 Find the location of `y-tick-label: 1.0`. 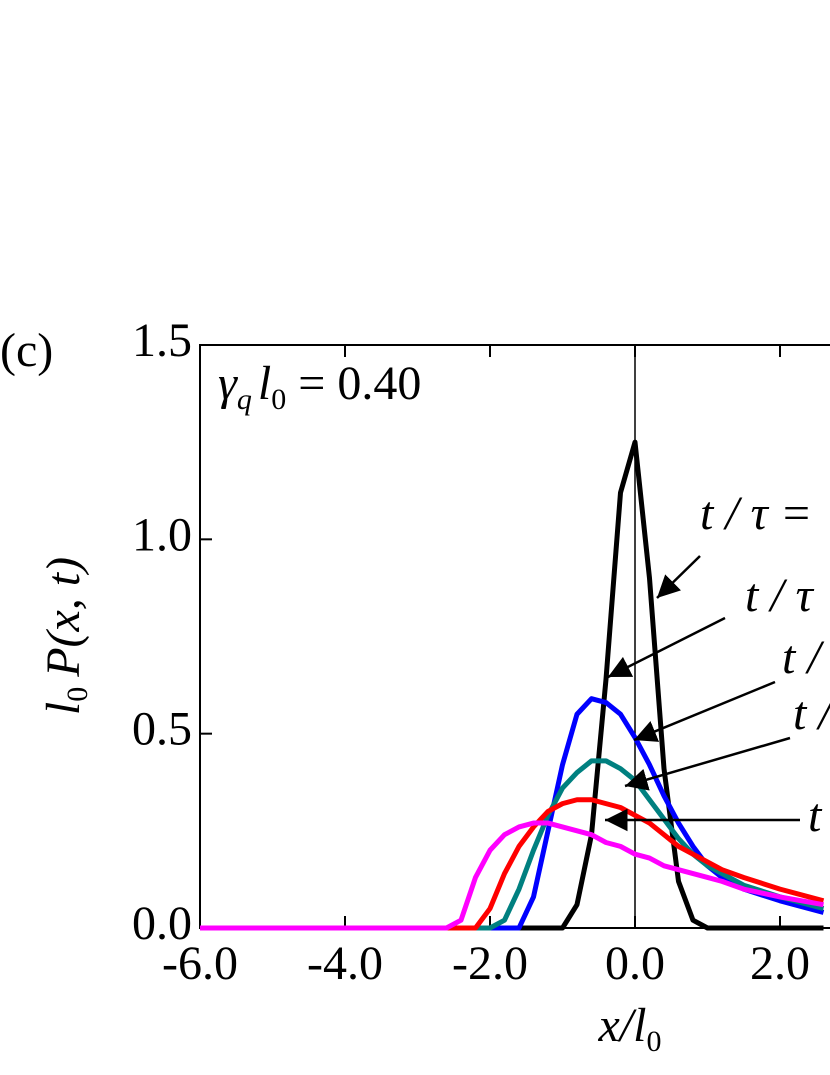

y-tick-label: 1.0 is located at coordinates (162, 534).